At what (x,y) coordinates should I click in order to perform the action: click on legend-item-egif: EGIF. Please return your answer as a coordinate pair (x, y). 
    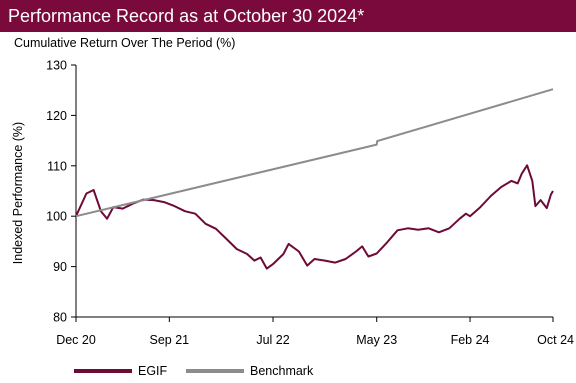
    Looking at the image, I should click on (120, 371).